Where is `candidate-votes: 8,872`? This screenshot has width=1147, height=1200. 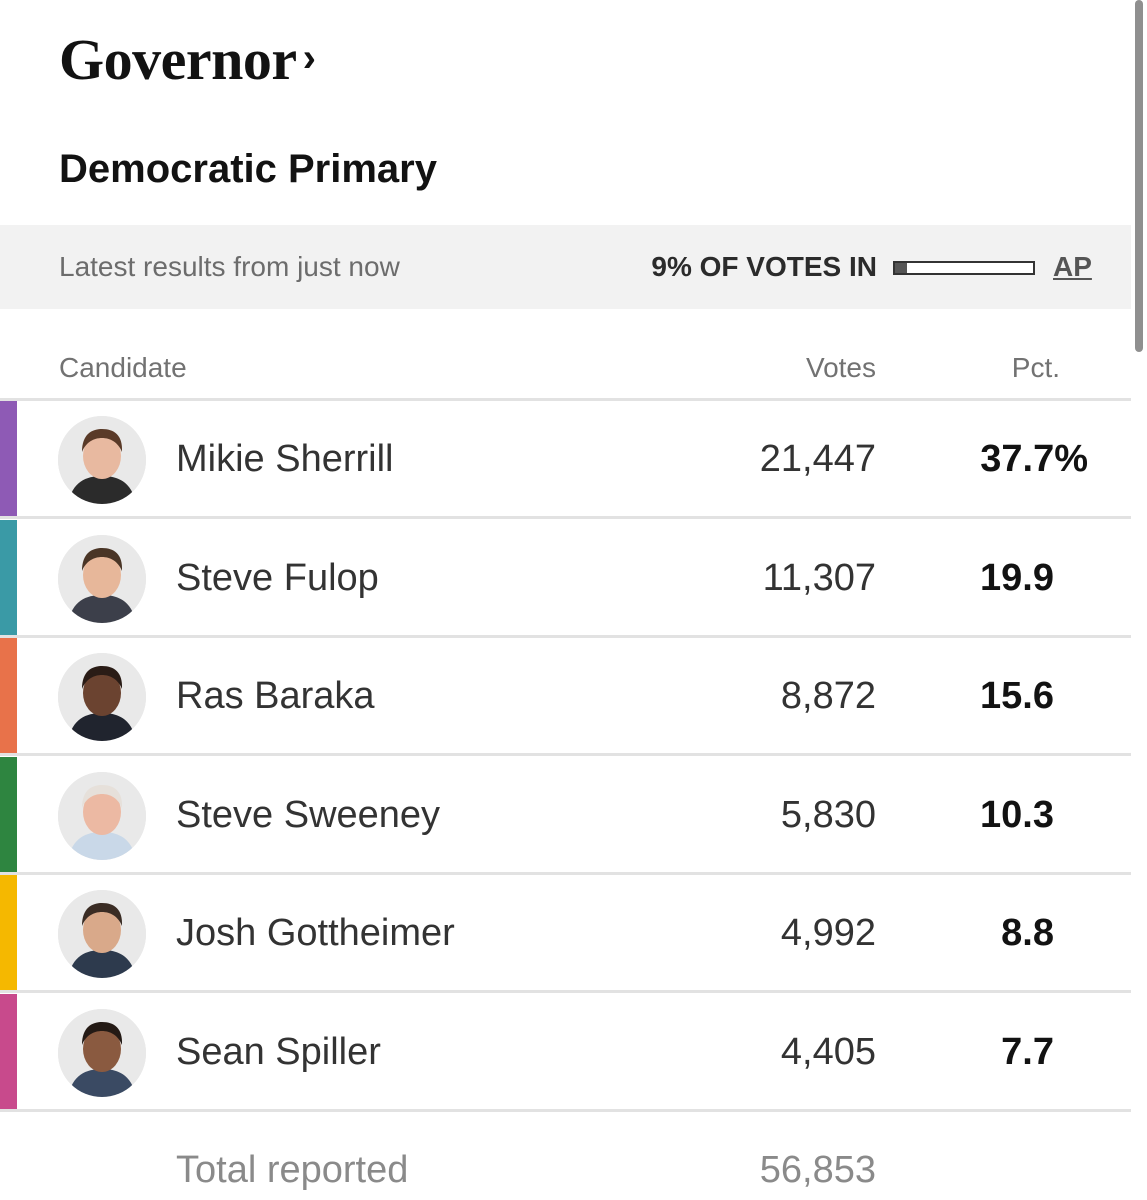 candidate-votes: 8,872 is located at coordinates (828, 696).